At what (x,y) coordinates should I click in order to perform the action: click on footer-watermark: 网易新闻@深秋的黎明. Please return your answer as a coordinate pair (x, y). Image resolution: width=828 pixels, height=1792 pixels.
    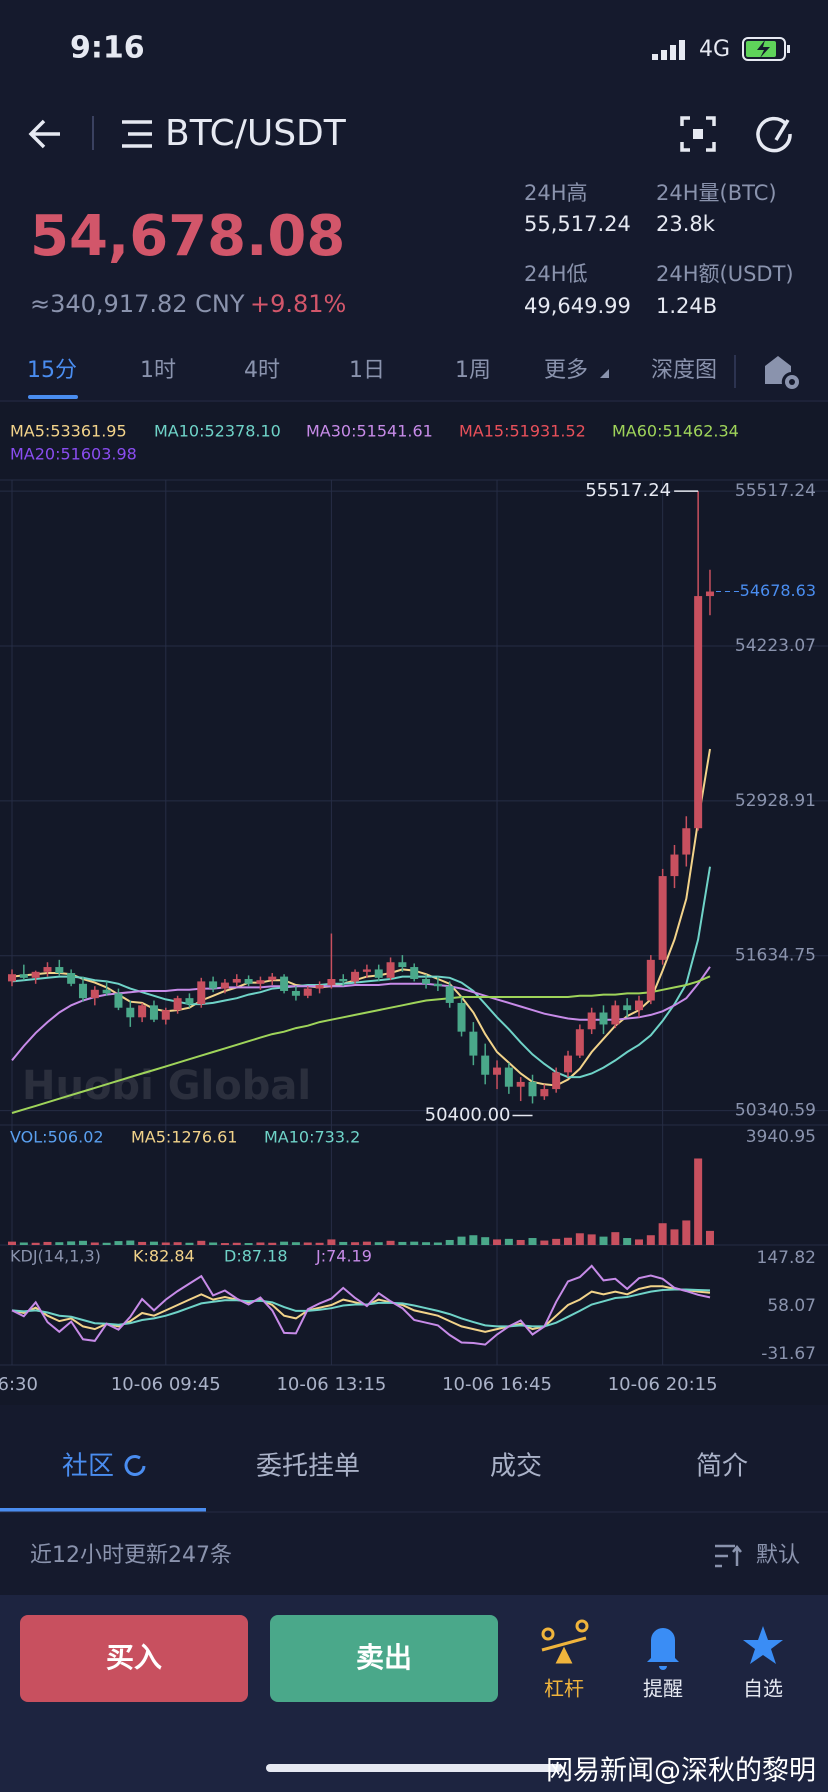
    Looking at the image, I should click on (681, 1771).